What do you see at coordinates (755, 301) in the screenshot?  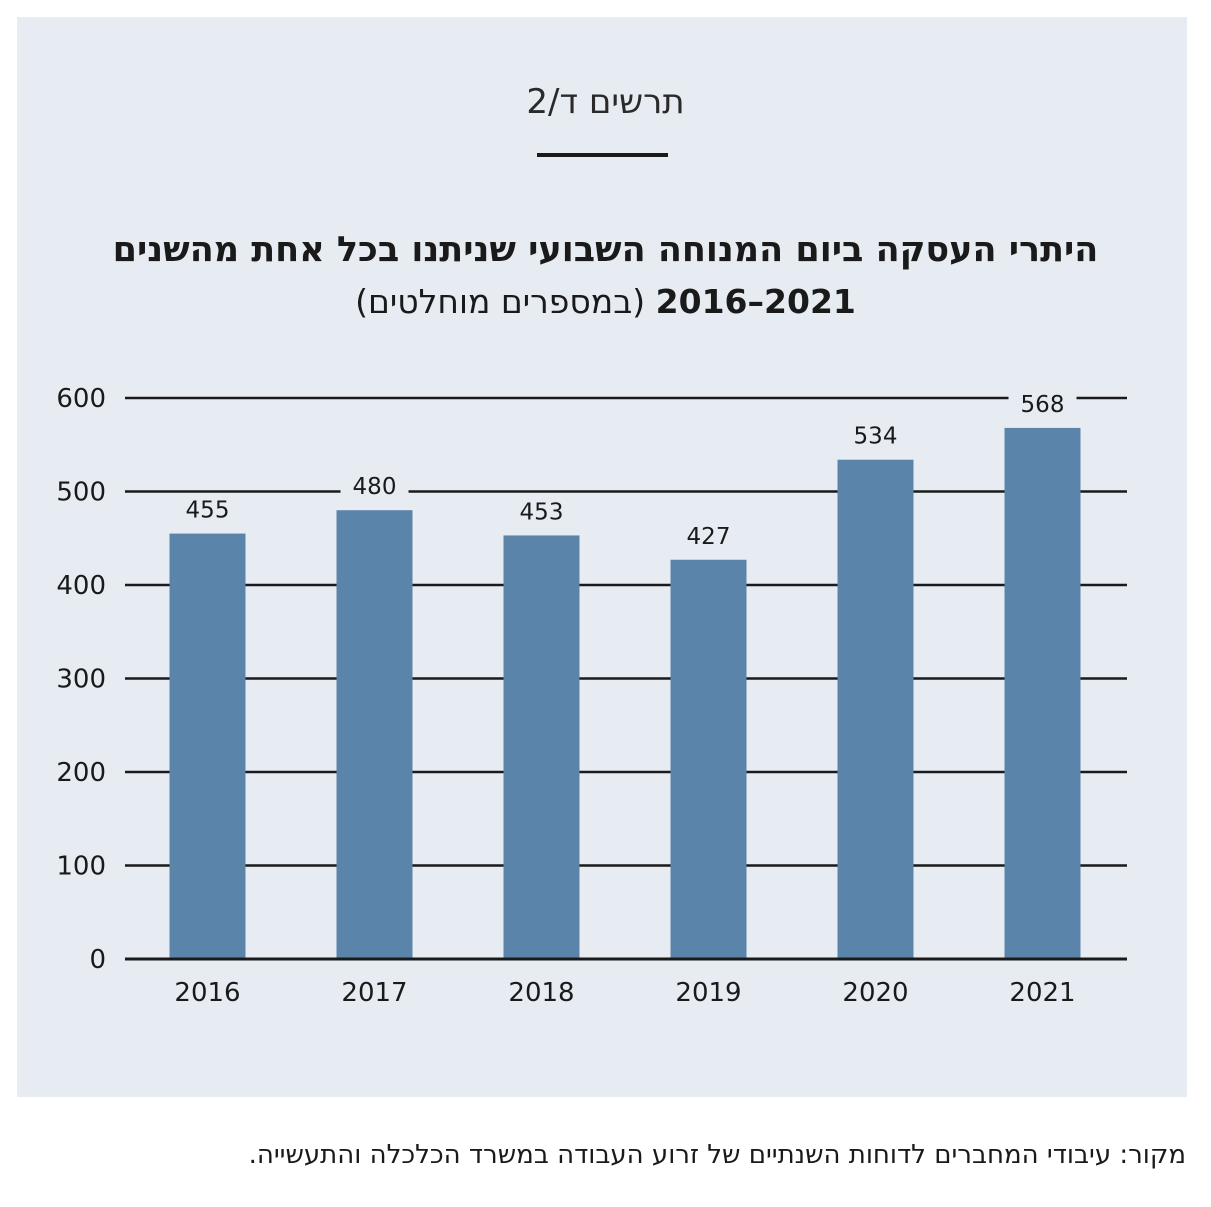 I see `subtitle-years: 2021–2016` at bounding box center [755, 301].